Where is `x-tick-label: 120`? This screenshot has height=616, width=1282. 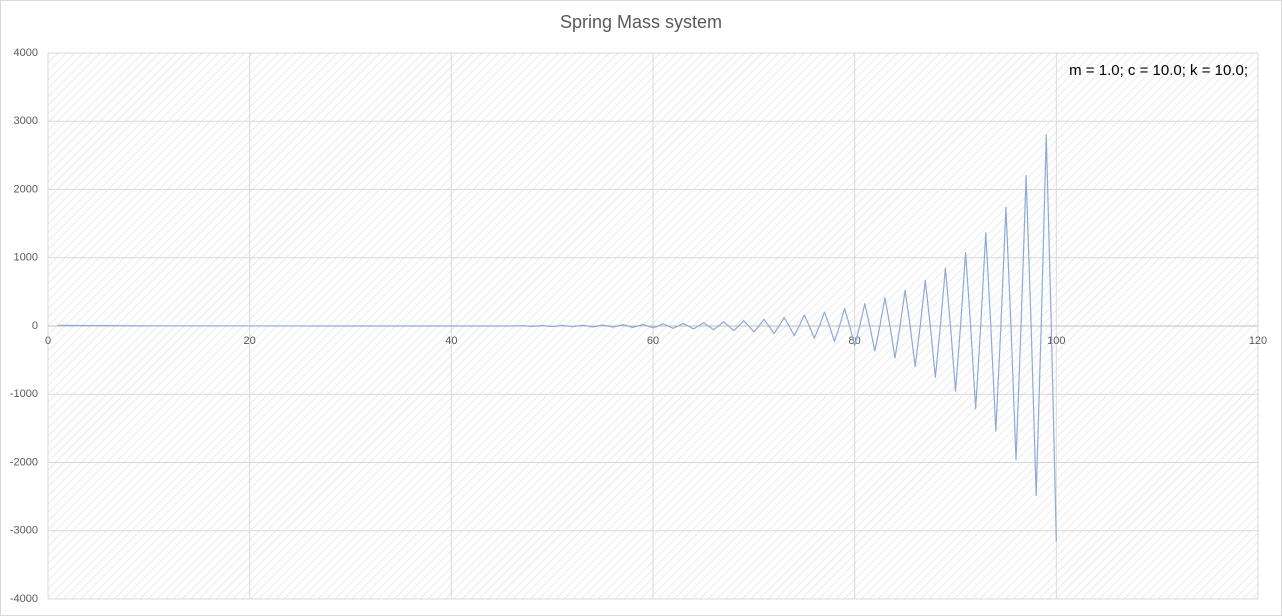 x-tick-label: 120 is located at coordinates (1258, 341).